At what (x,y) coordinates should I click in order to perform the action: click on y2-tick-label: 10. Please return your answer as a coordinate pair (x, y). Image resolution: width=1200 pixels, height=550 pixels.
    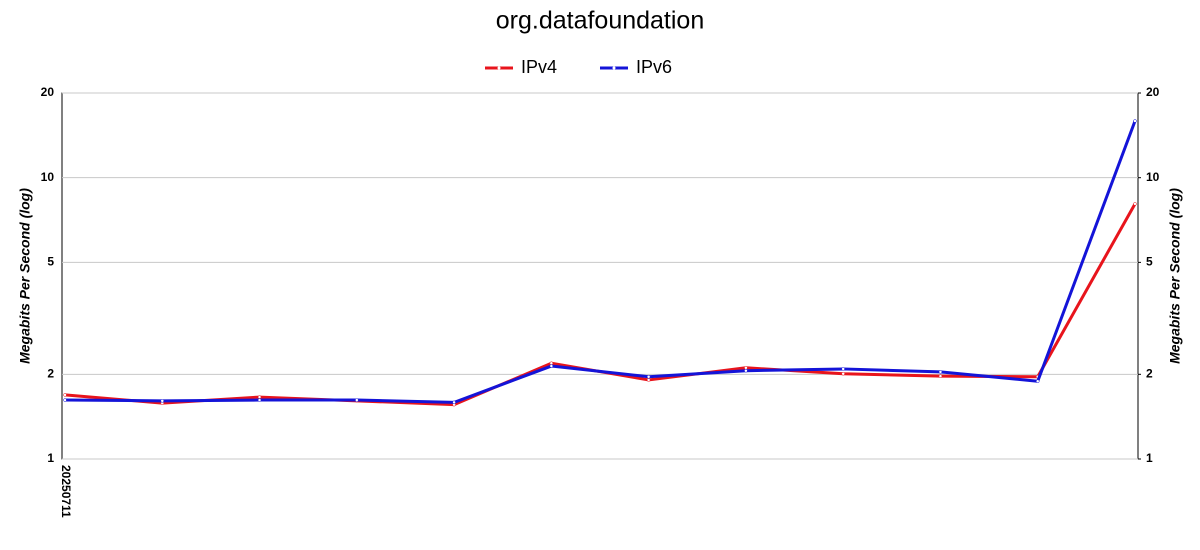
    Looking at the image, I should click on (1153, 177).